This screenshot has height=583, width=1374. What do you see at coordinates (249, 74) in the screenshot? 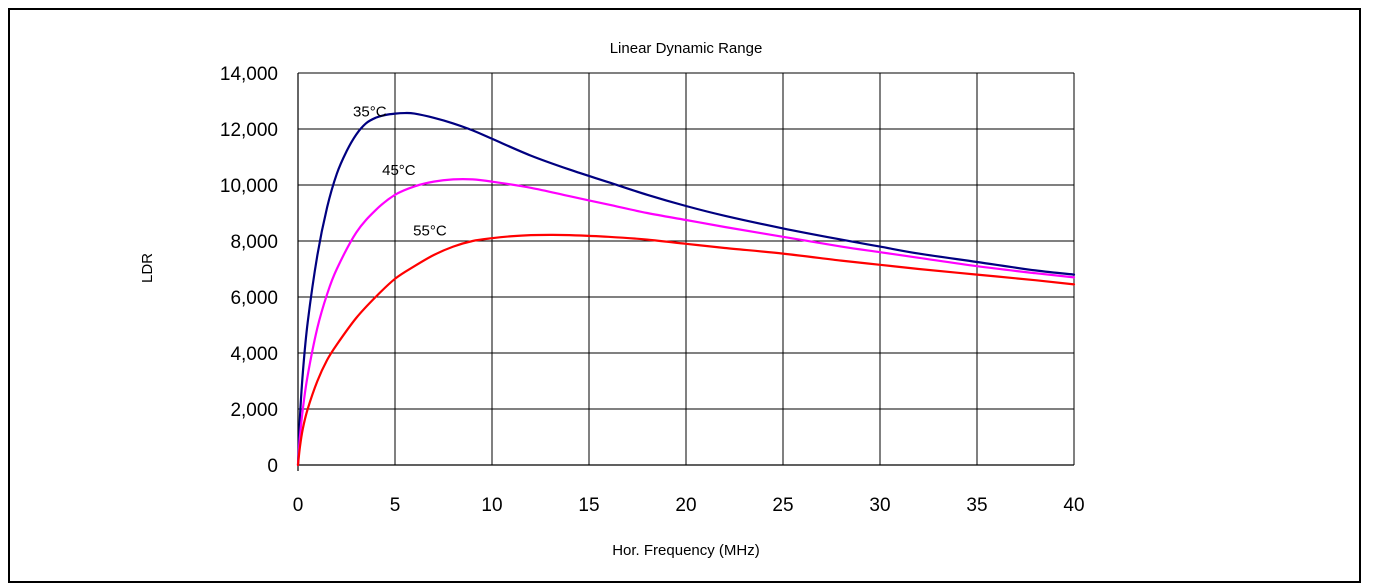
I see `y-tick-label: 14,000` at bounding box center [249, 74].